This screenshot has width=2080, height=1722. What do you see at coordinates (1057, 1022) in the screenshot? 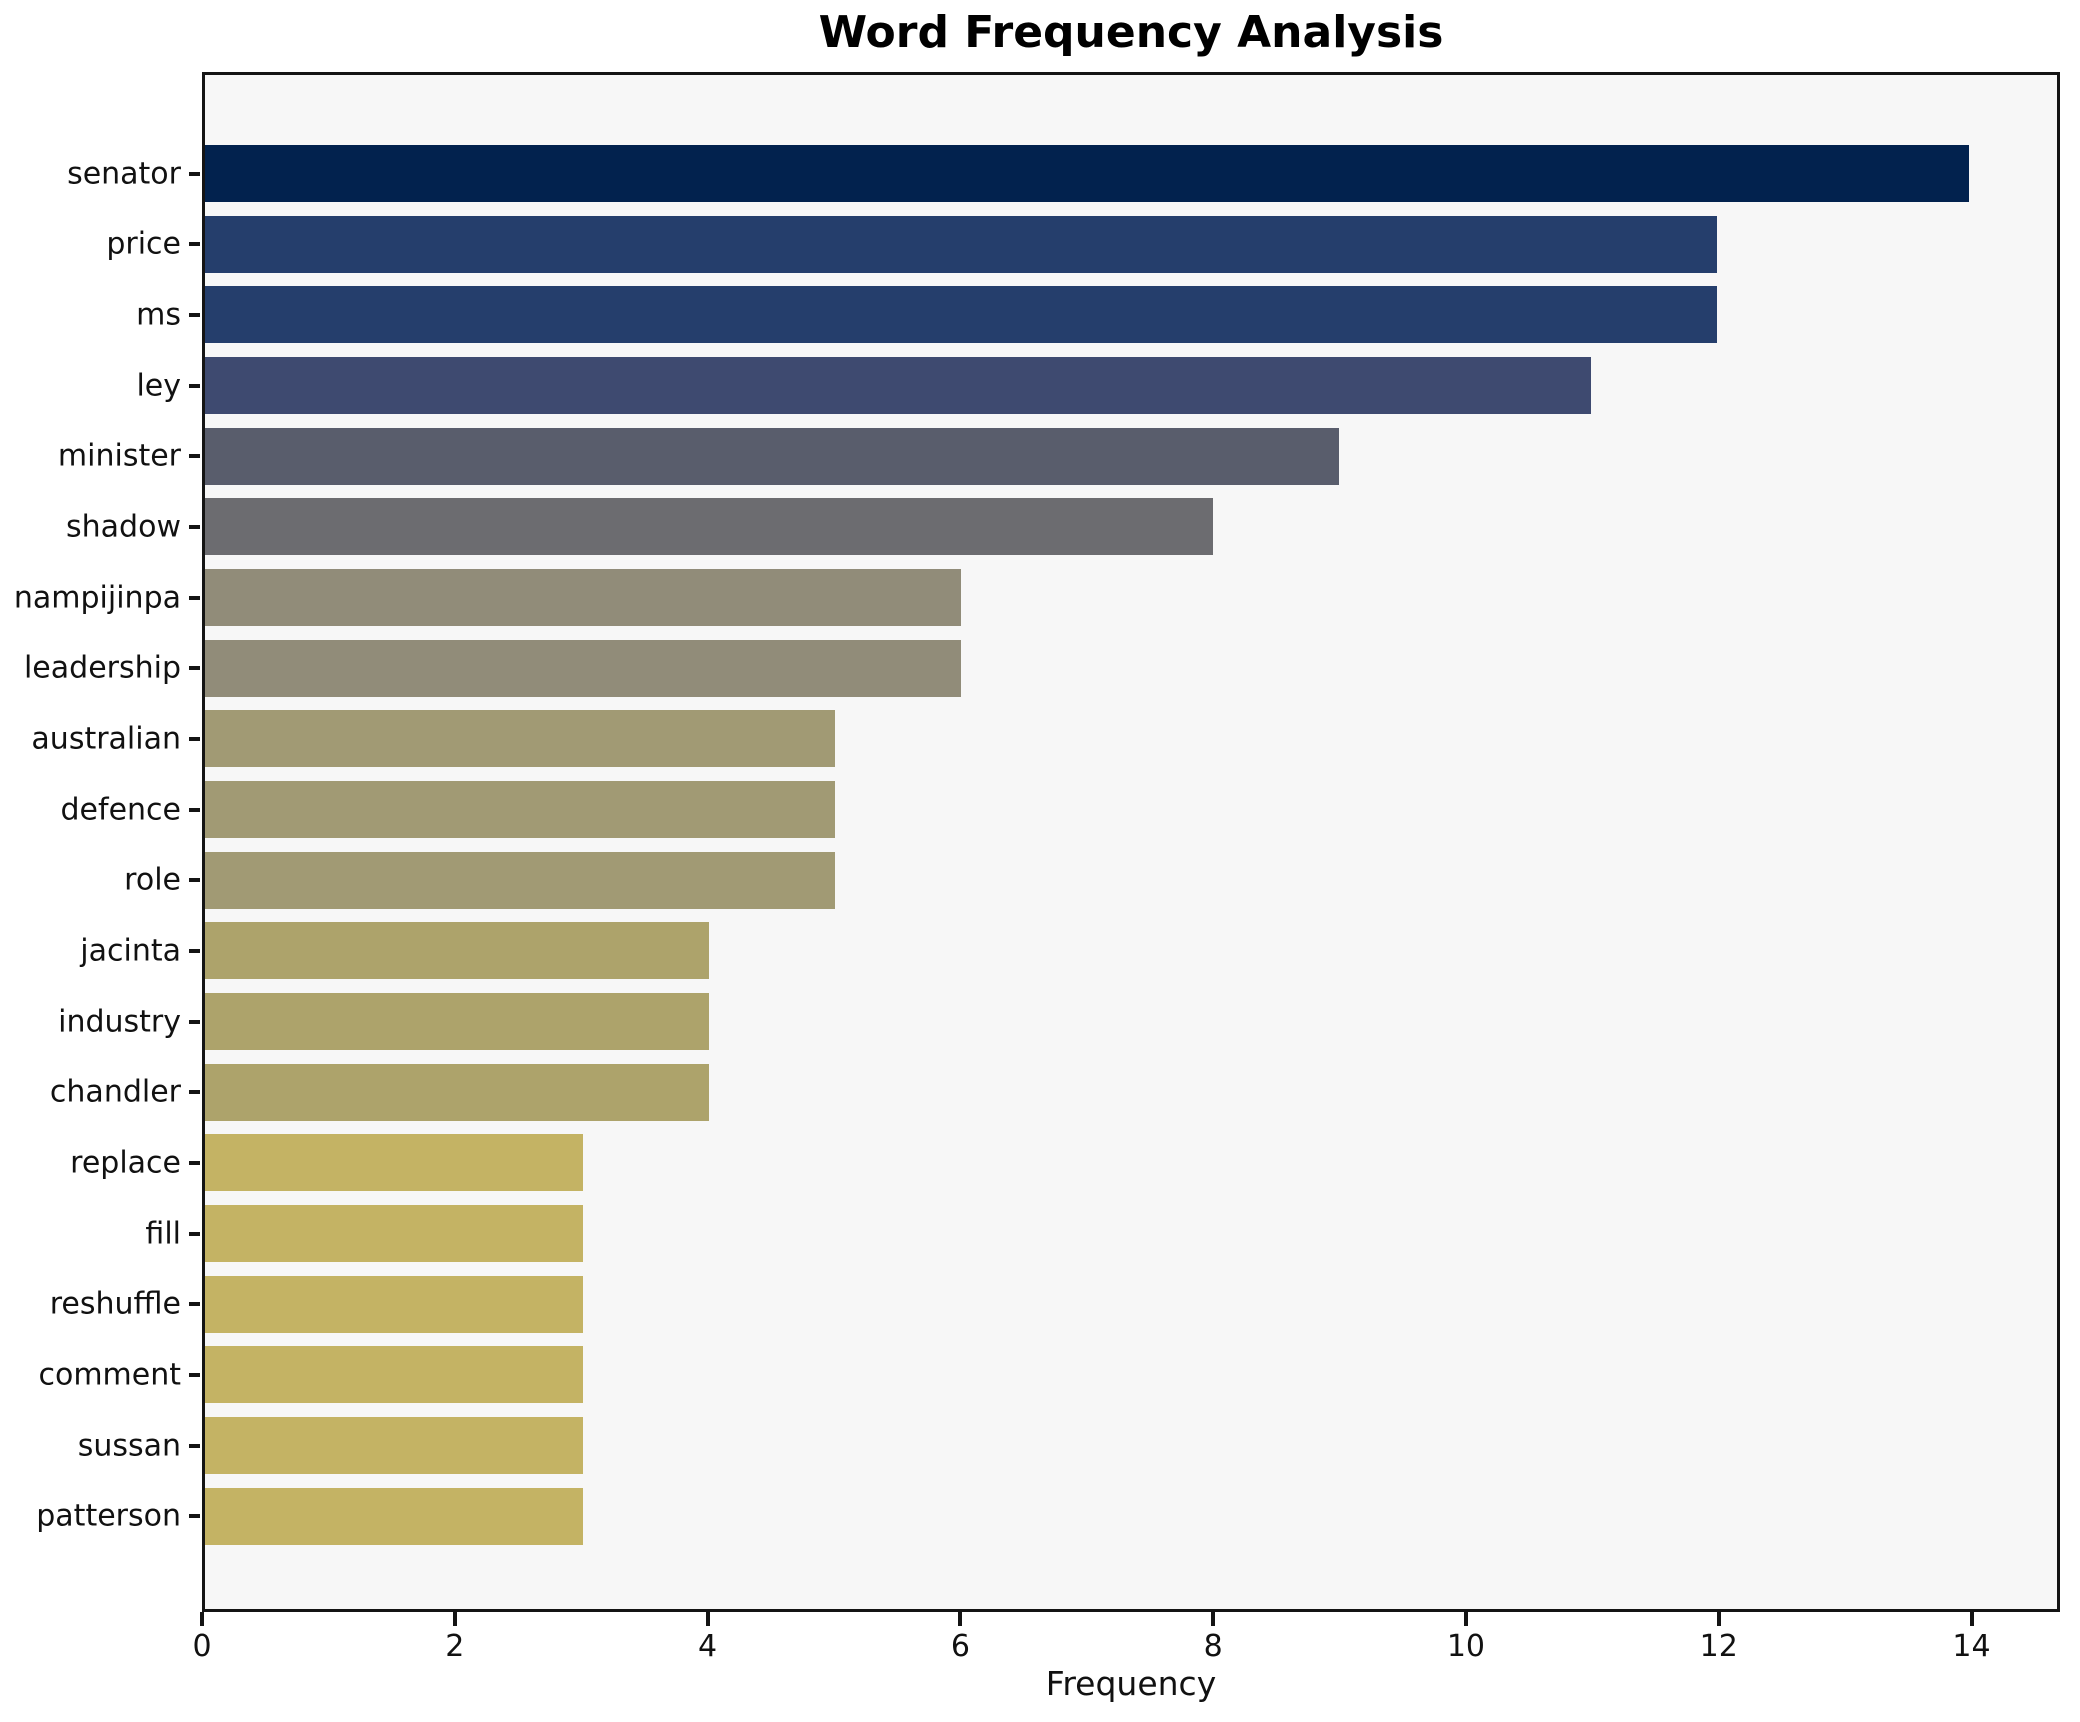
I see `bar-row-industry: industry` at bounding box center [1057, 1022].